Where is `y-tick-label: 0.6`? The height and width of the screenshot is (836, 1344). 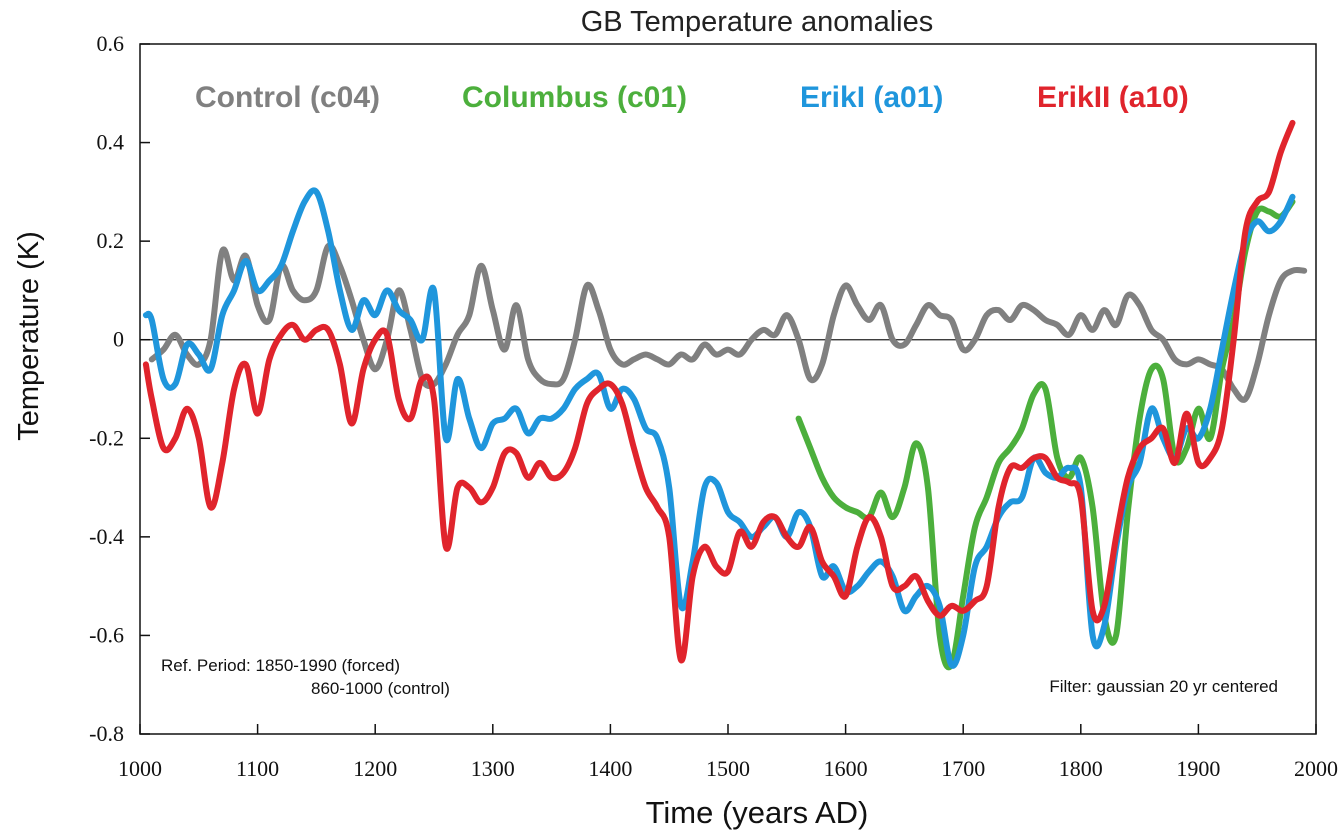 y-tick-label: 0.6 is located at coordinates (111, 43).